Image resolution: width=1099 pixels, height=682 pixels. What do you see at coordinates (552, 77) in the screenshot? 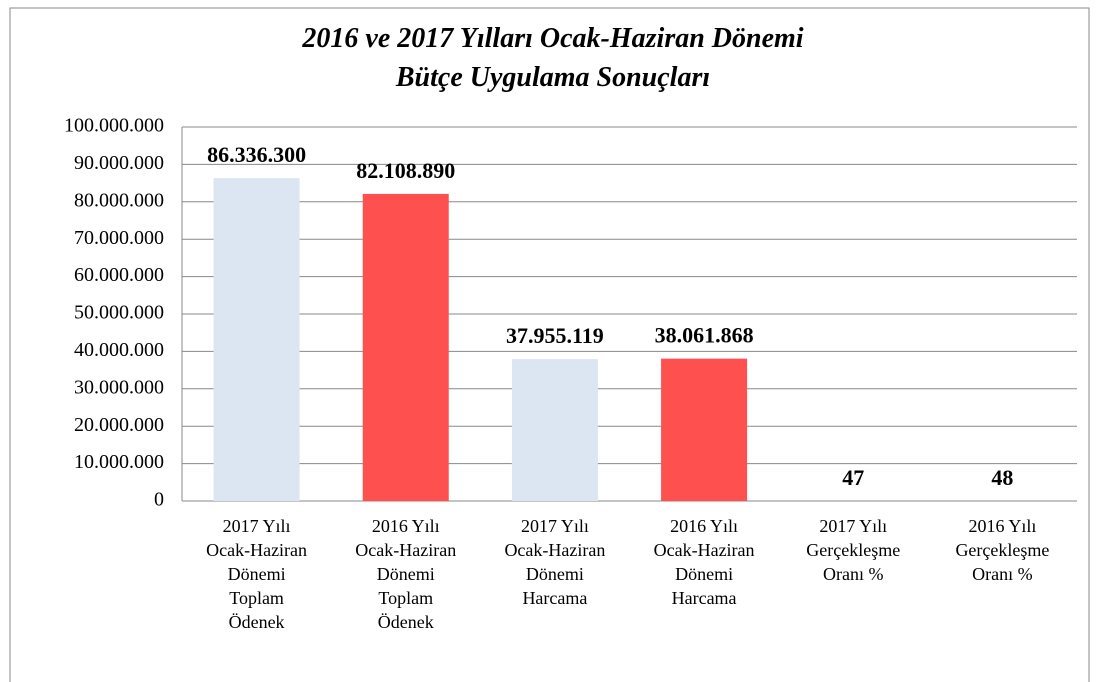
I see `chart-title: Bütçe Uygulama Sonuçları` at bounding box center [552, 77].